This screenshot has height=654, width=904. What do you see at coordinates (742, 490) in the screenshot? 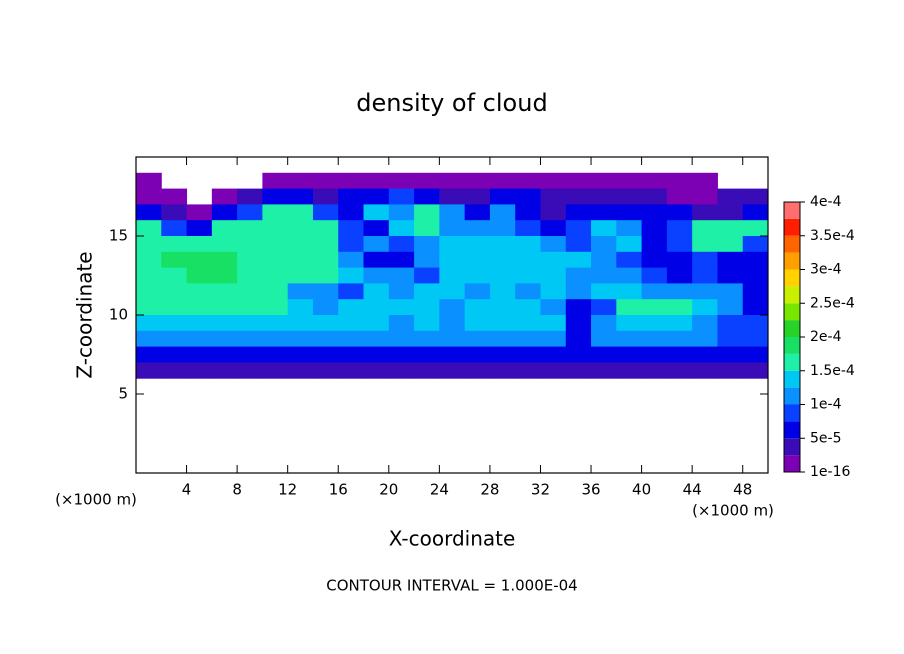
I see `x-tick-label: 48` at bounding box center [742, 490].